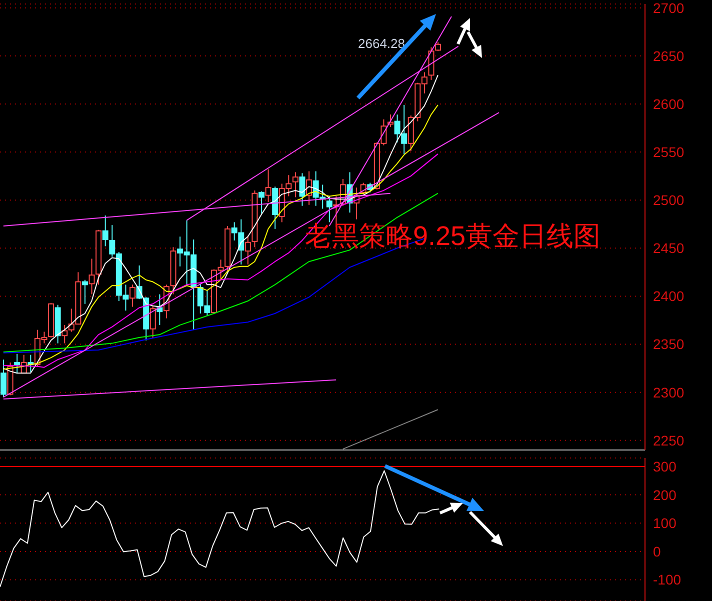 This screenshot has width=712, height=601. Describe the element at coordinates (668, 200) in the screenshot. I see `y-tick-label: 2500` at that location.